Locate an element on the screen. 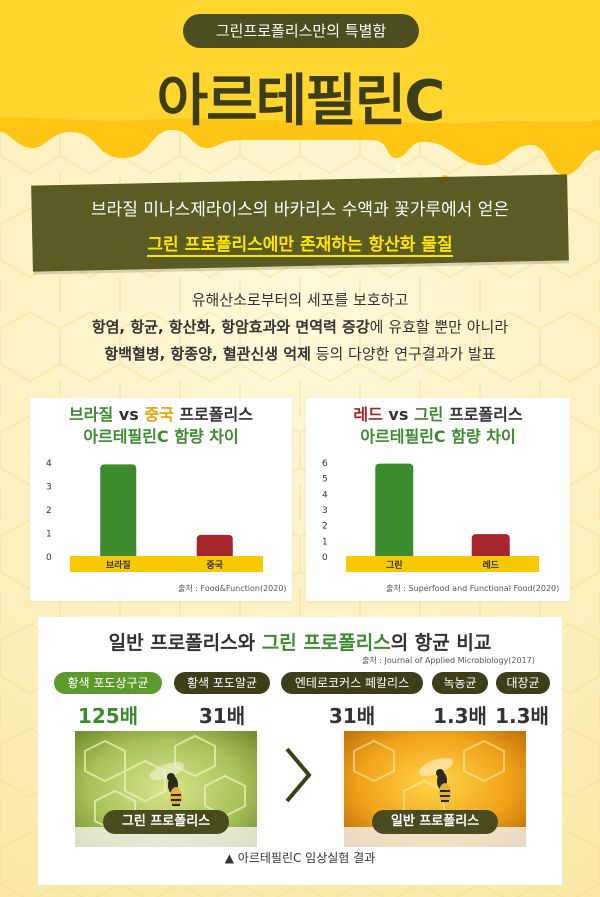 Image resolution: width=600 pixels, height=897 pixels. chart1-title-line2-text: 아르테필린C 함량 차이 is located at coordinates (161, 436).